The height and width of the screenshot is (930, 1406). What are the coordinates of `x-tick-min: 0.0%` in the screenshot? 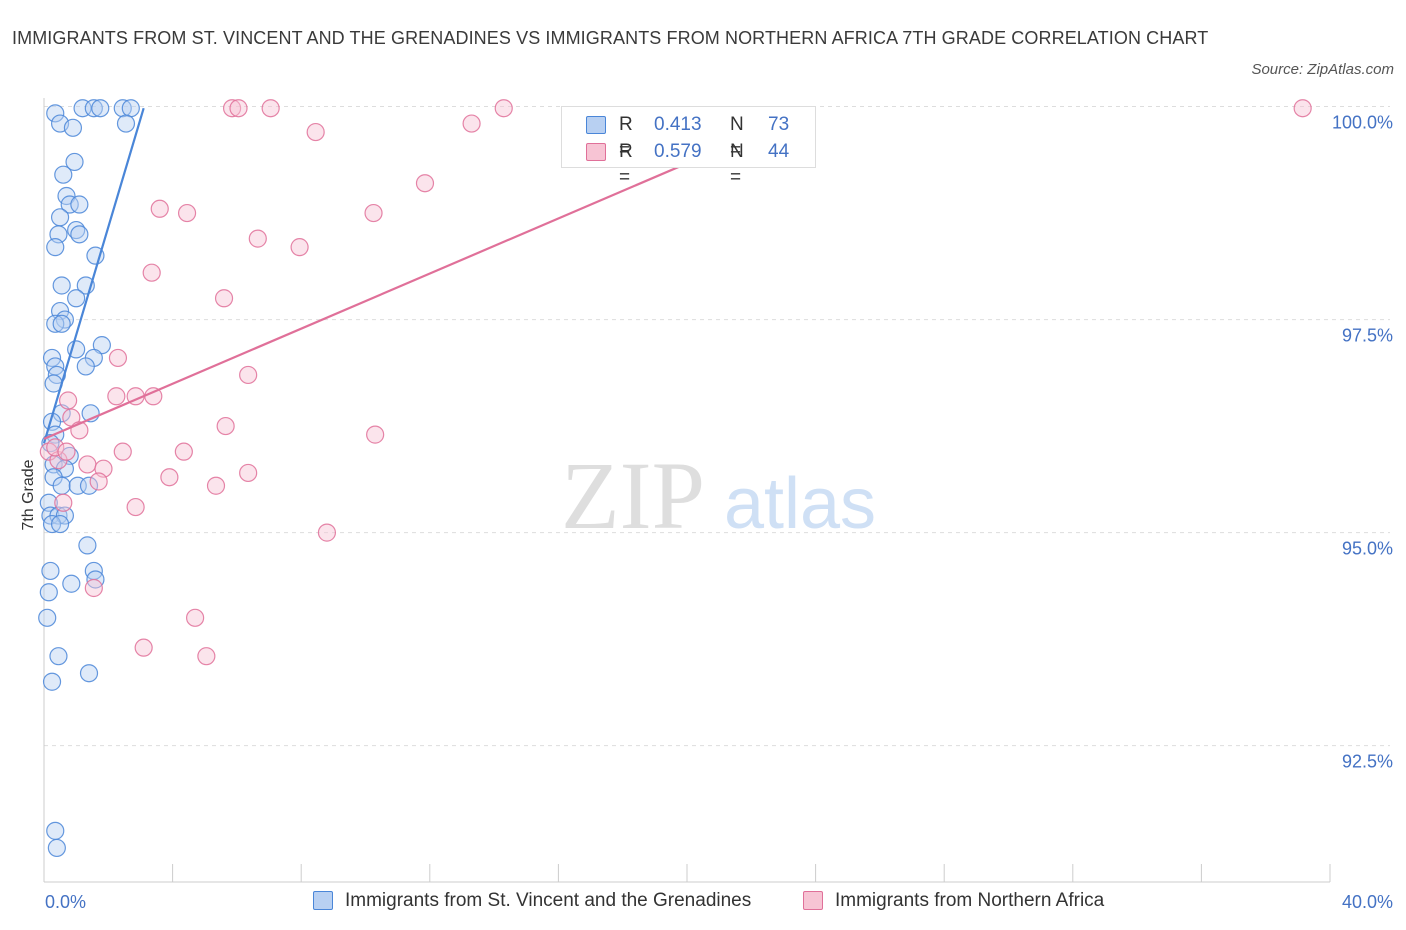 It's located at (65, 902).